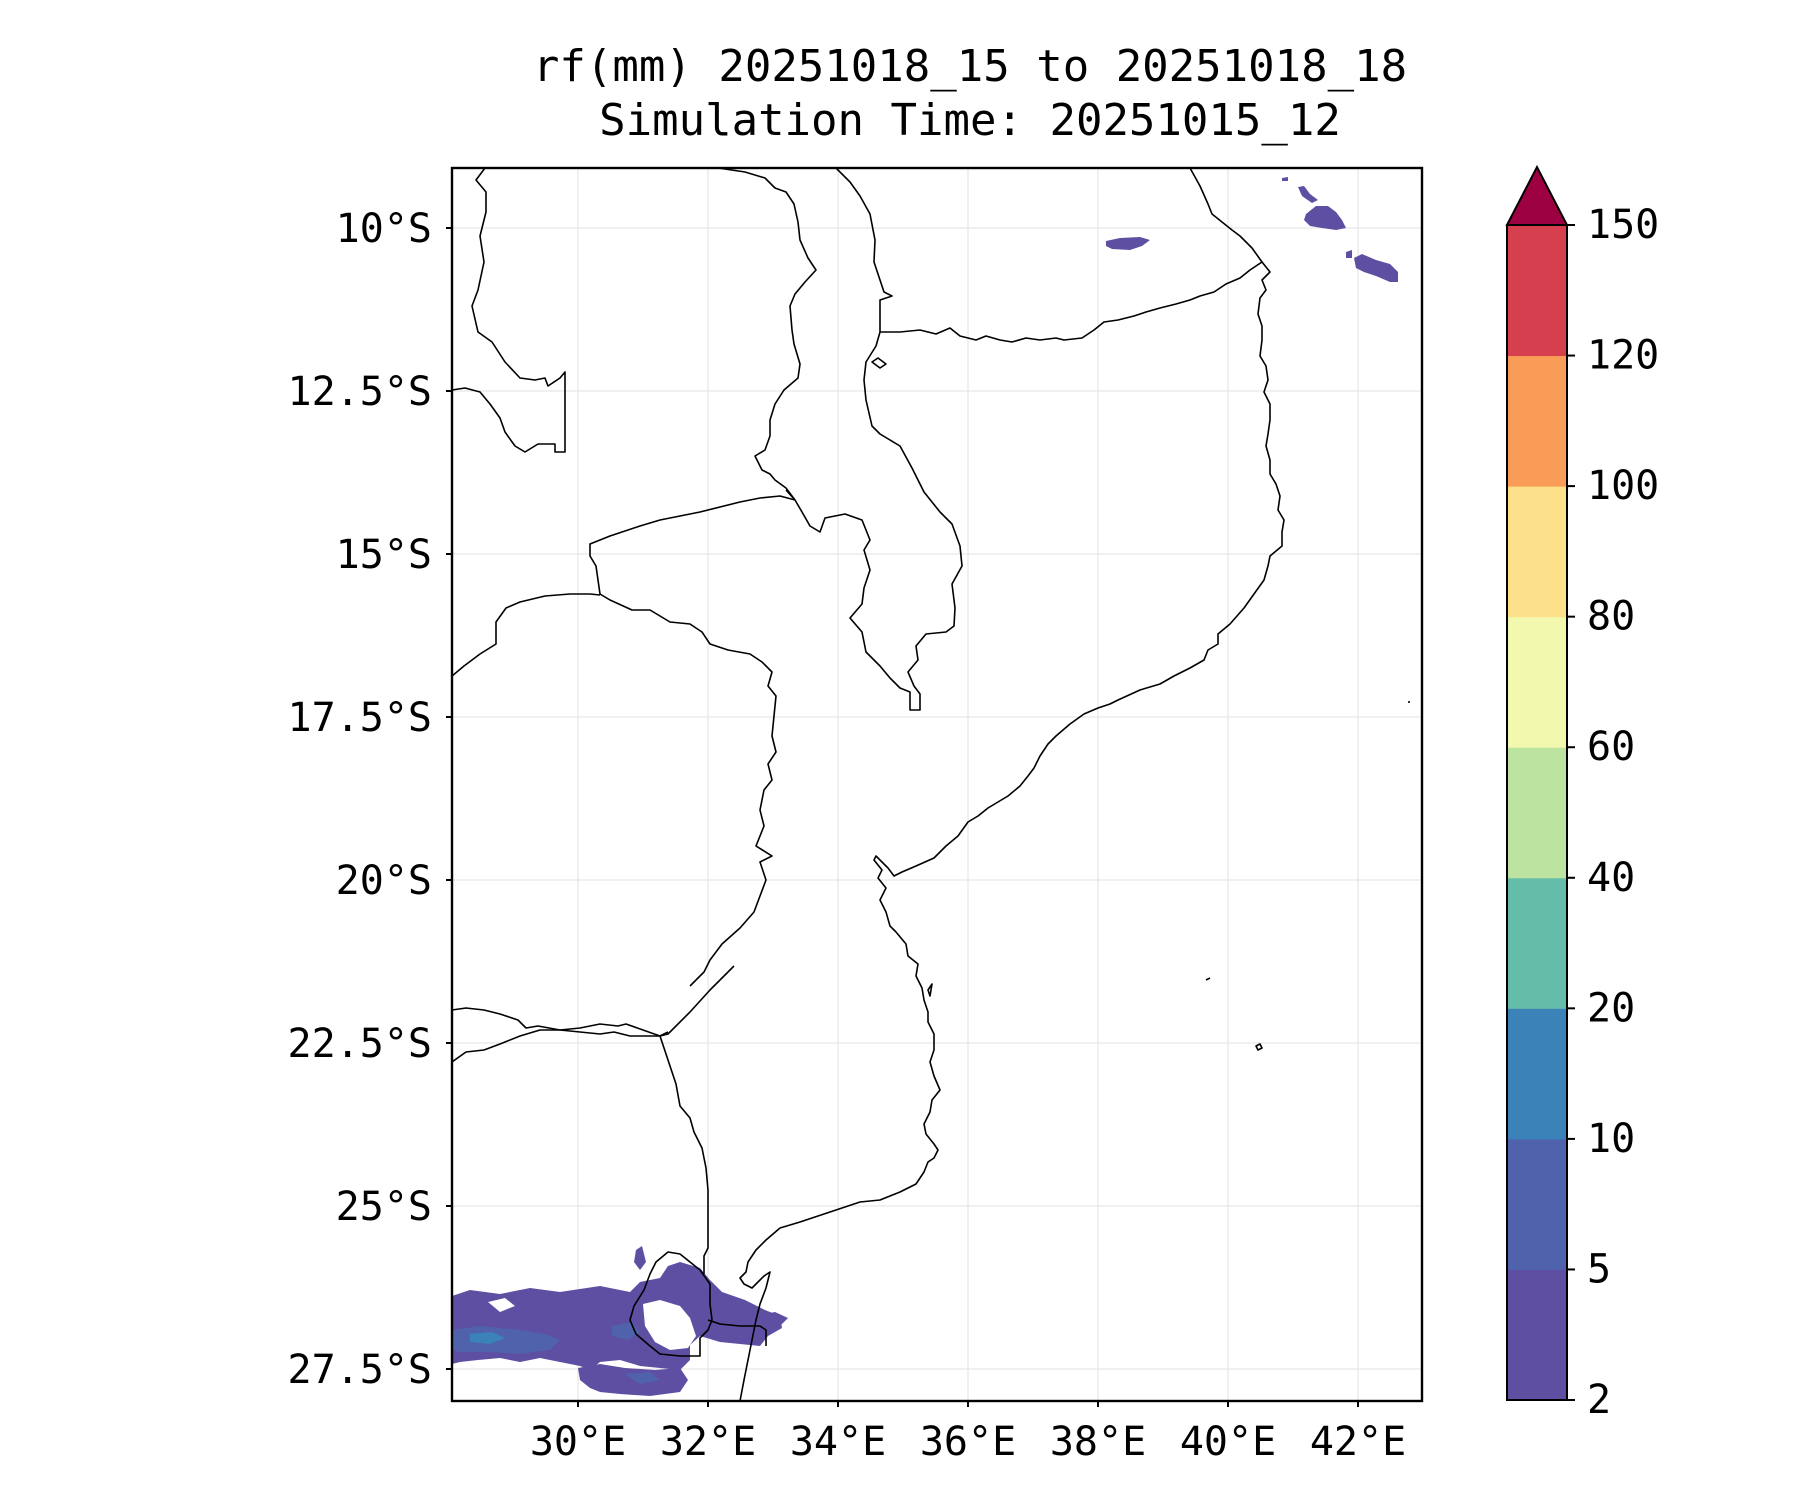 The image size is (1800, 1500). I want to click on border-zambia-zimbabwe, so click(526, 635).